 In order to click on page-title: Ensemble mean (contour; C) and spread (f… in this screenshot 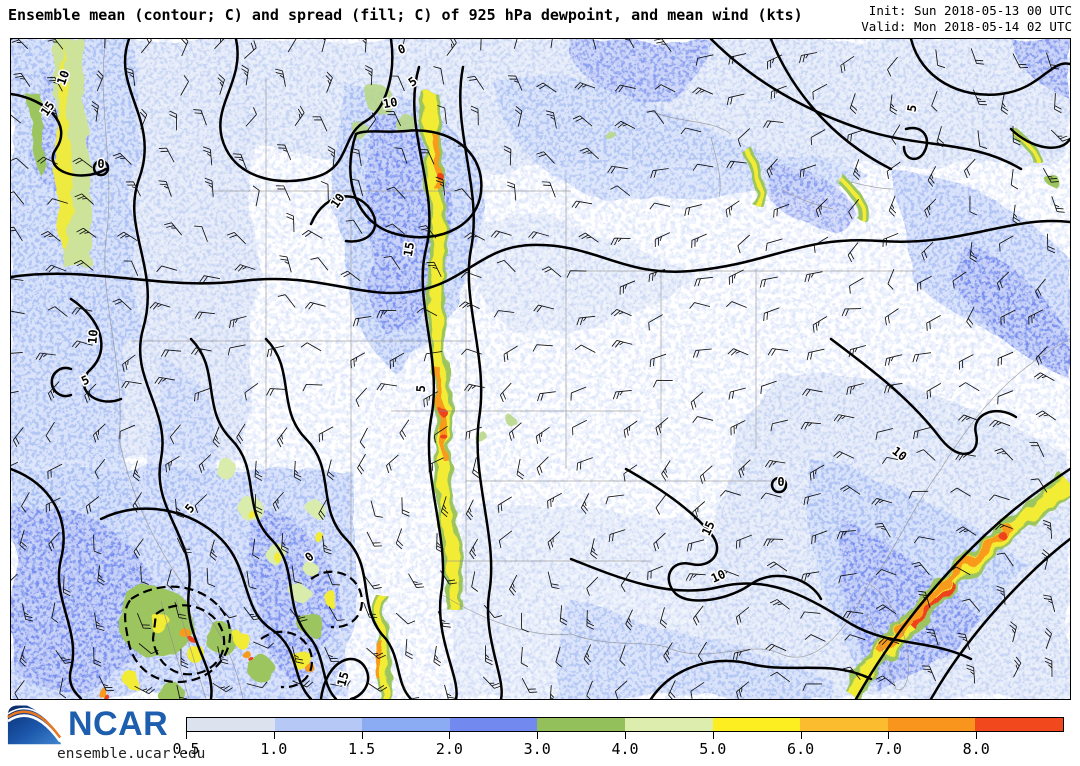, I will do `click(405, 15)`.